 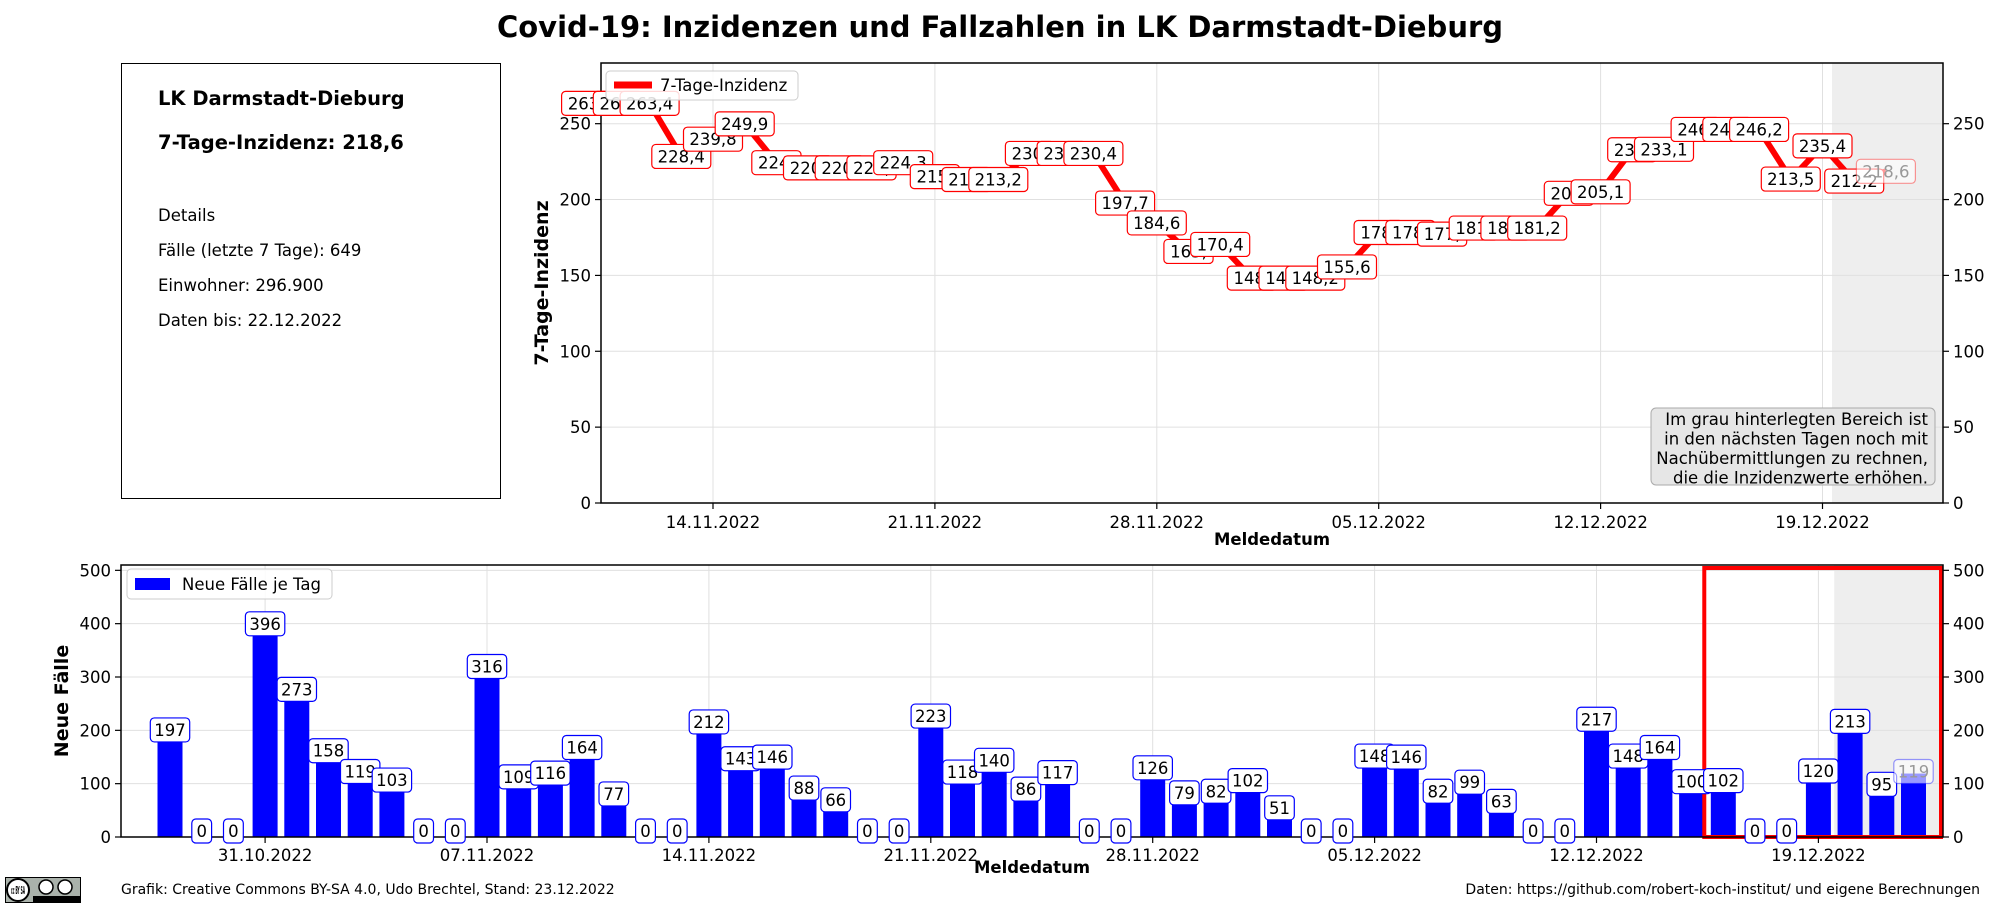 I want to click on bar-label: 213, so click(x=1850, y=721).